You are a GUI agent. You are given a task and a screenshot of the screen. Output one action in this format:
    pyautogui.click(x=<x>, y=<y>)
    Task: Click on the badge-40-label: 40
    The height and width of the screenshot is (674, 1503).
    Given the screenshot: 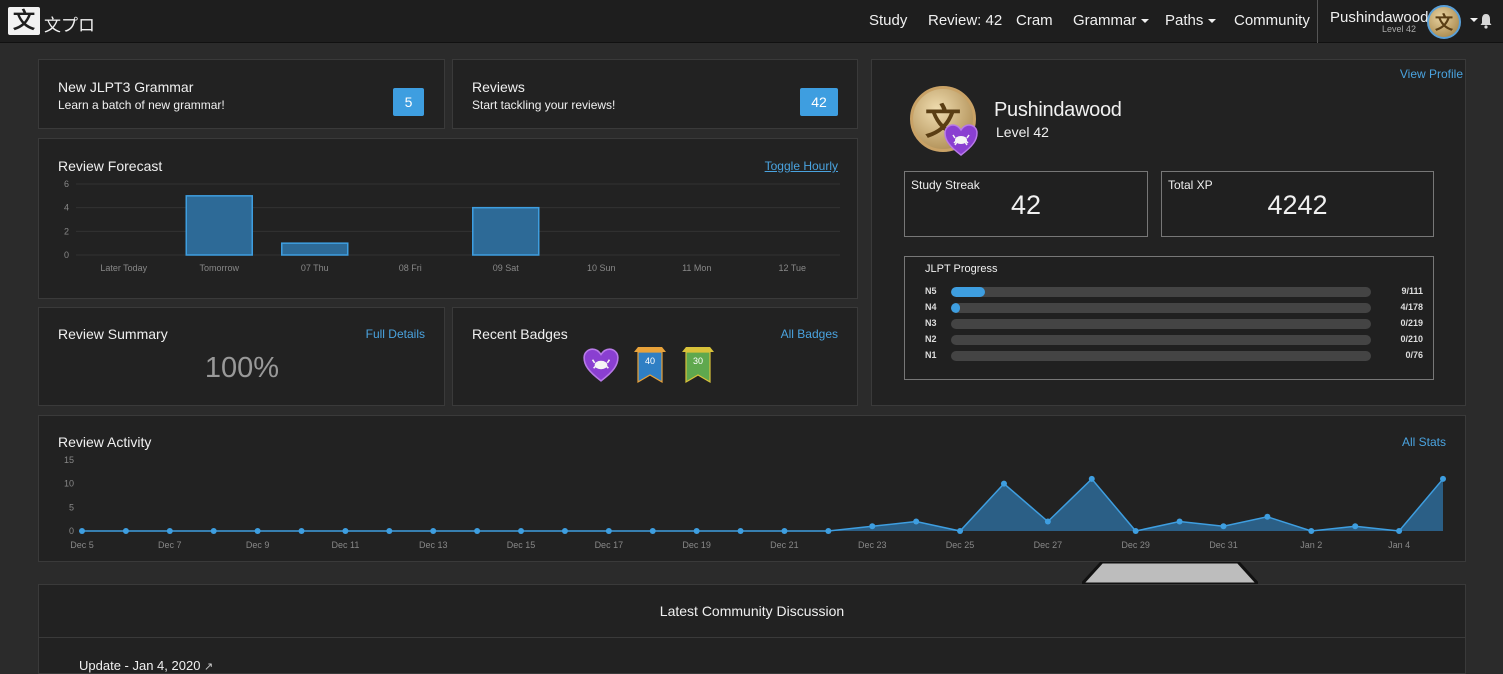 What is the action you would take?
    pyautogui.click(x=650, y=361)
    